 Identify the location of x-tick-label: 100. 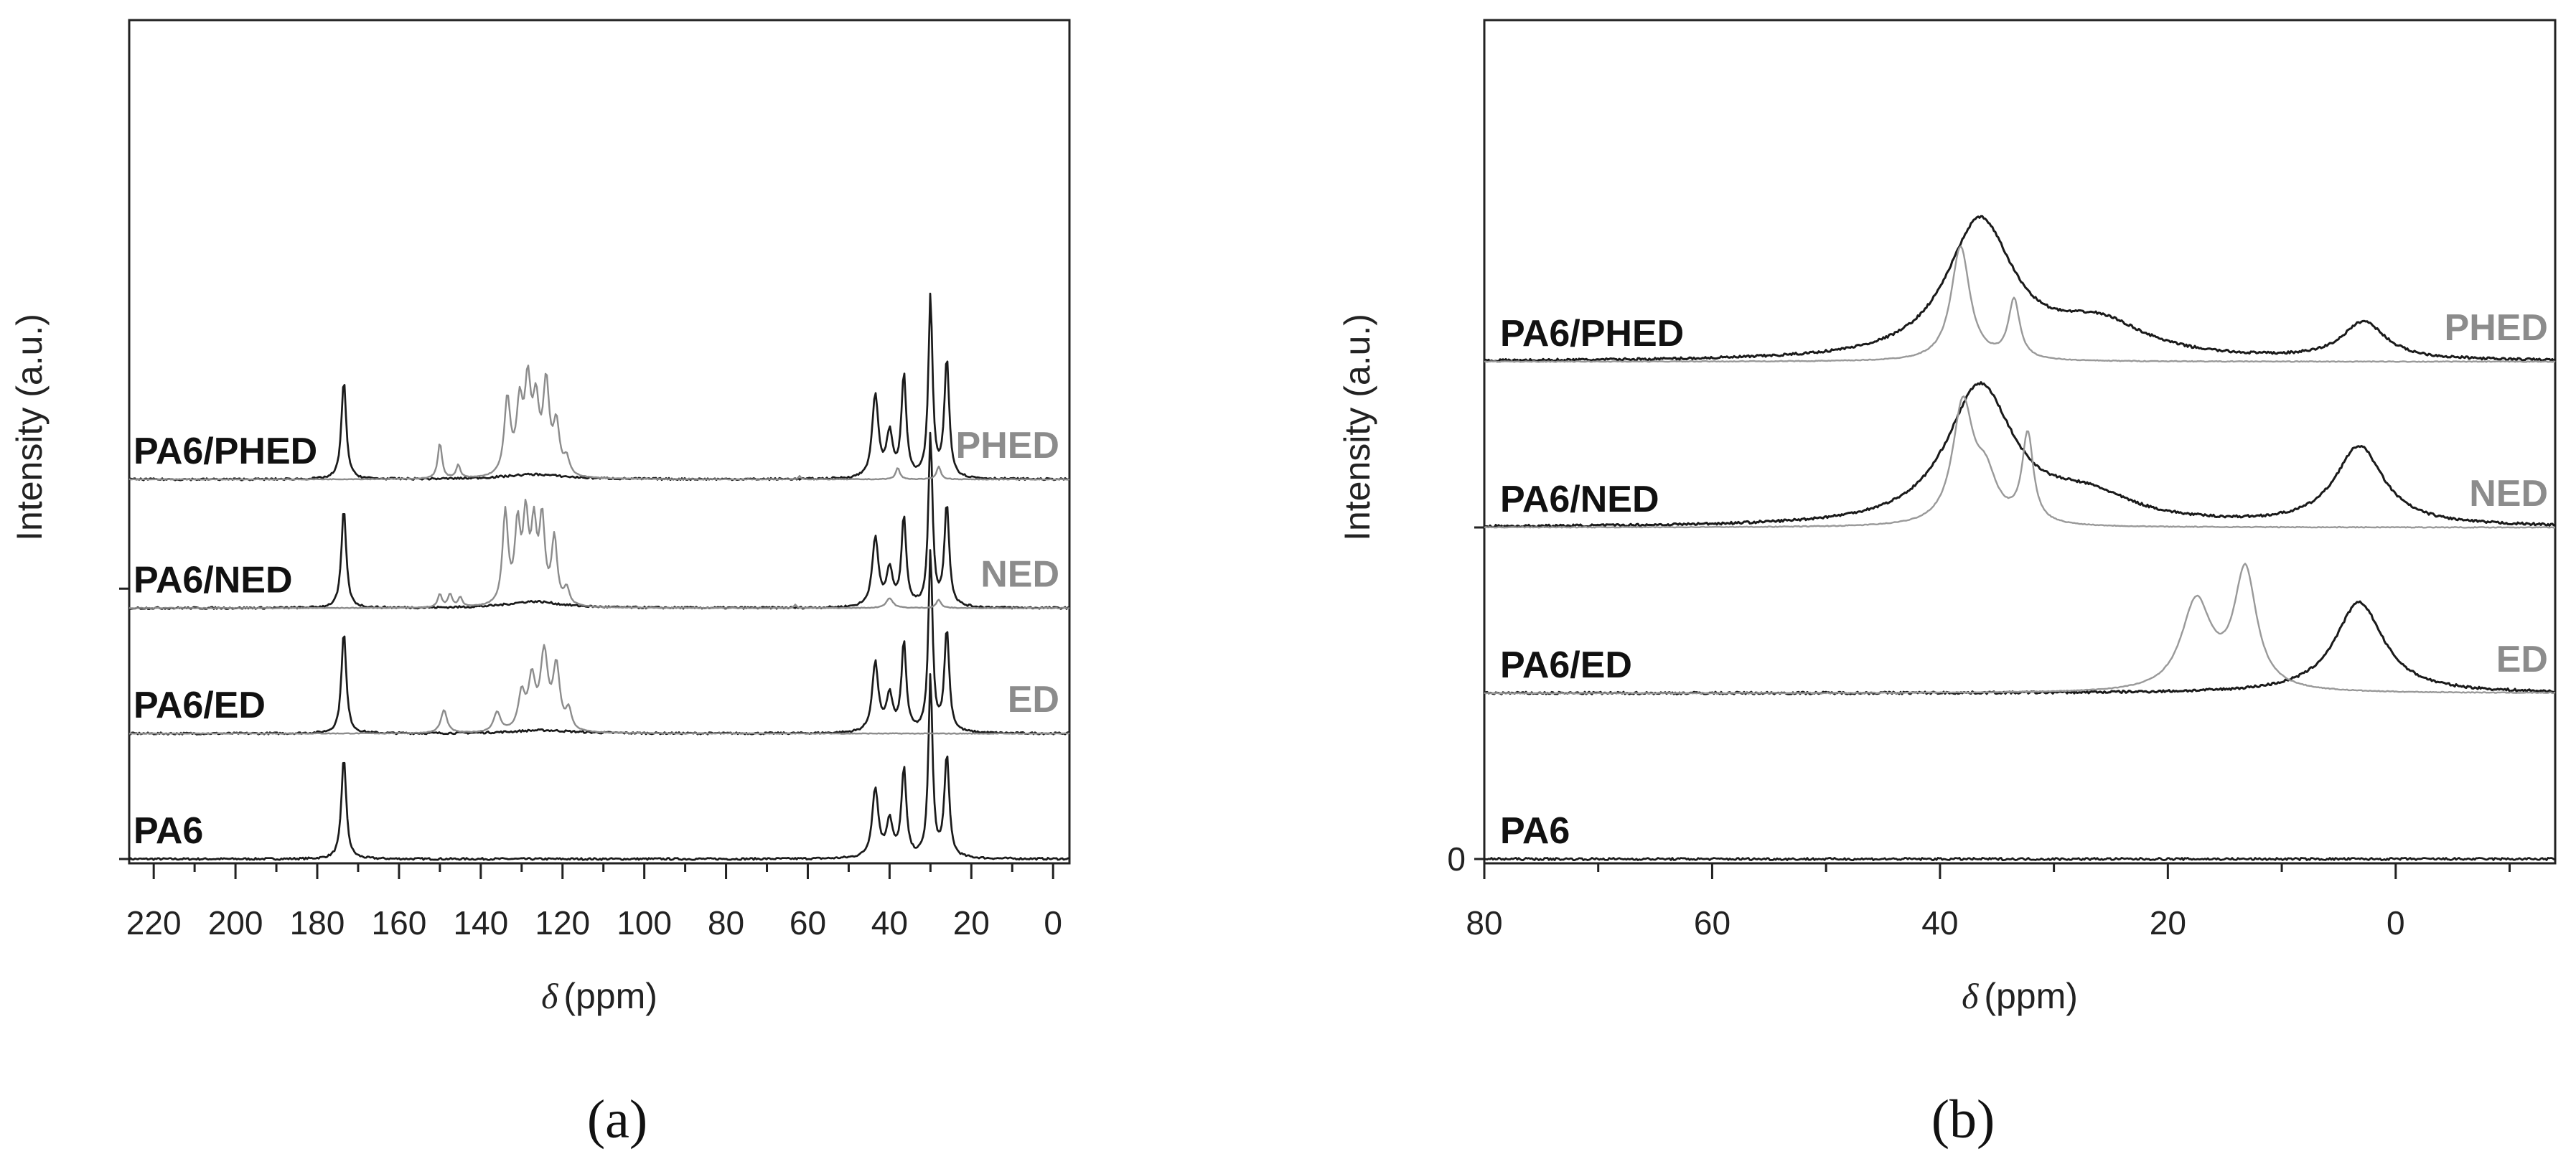
(645, 923).